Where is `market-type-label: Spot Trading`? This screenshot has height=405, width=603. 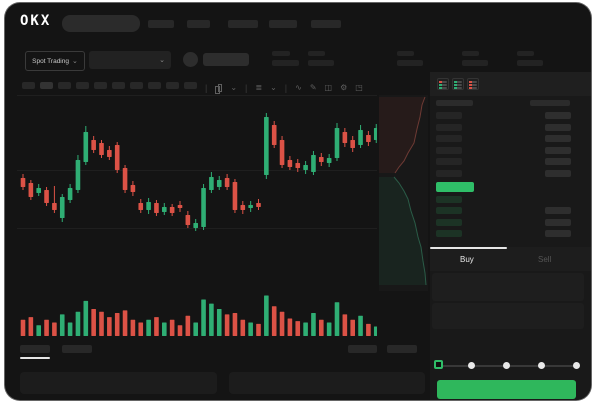 market-type-label: Spot Trading is located at coordinates (50, 61).